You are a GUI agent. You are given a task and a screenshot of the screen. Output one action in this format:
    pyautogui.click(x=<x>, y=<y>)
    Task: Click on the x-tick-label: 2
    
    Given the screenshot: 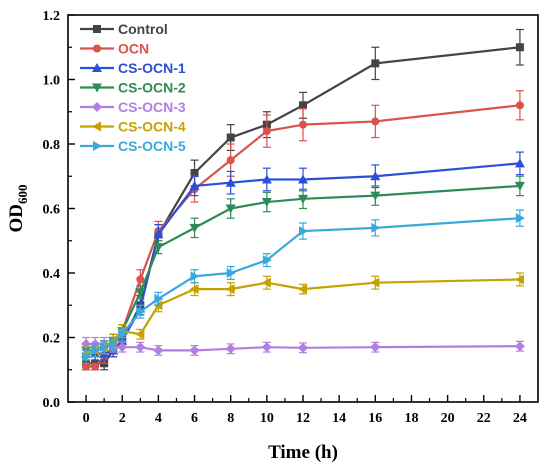 What is the action you would take?
    pyautogui.click(x=122, y=418)
    